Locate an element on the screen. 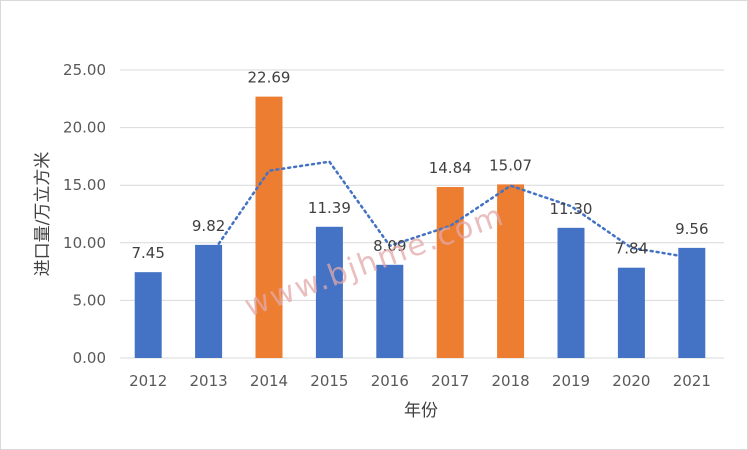  data-label: 8.09 is located at coordinates (389, 246).